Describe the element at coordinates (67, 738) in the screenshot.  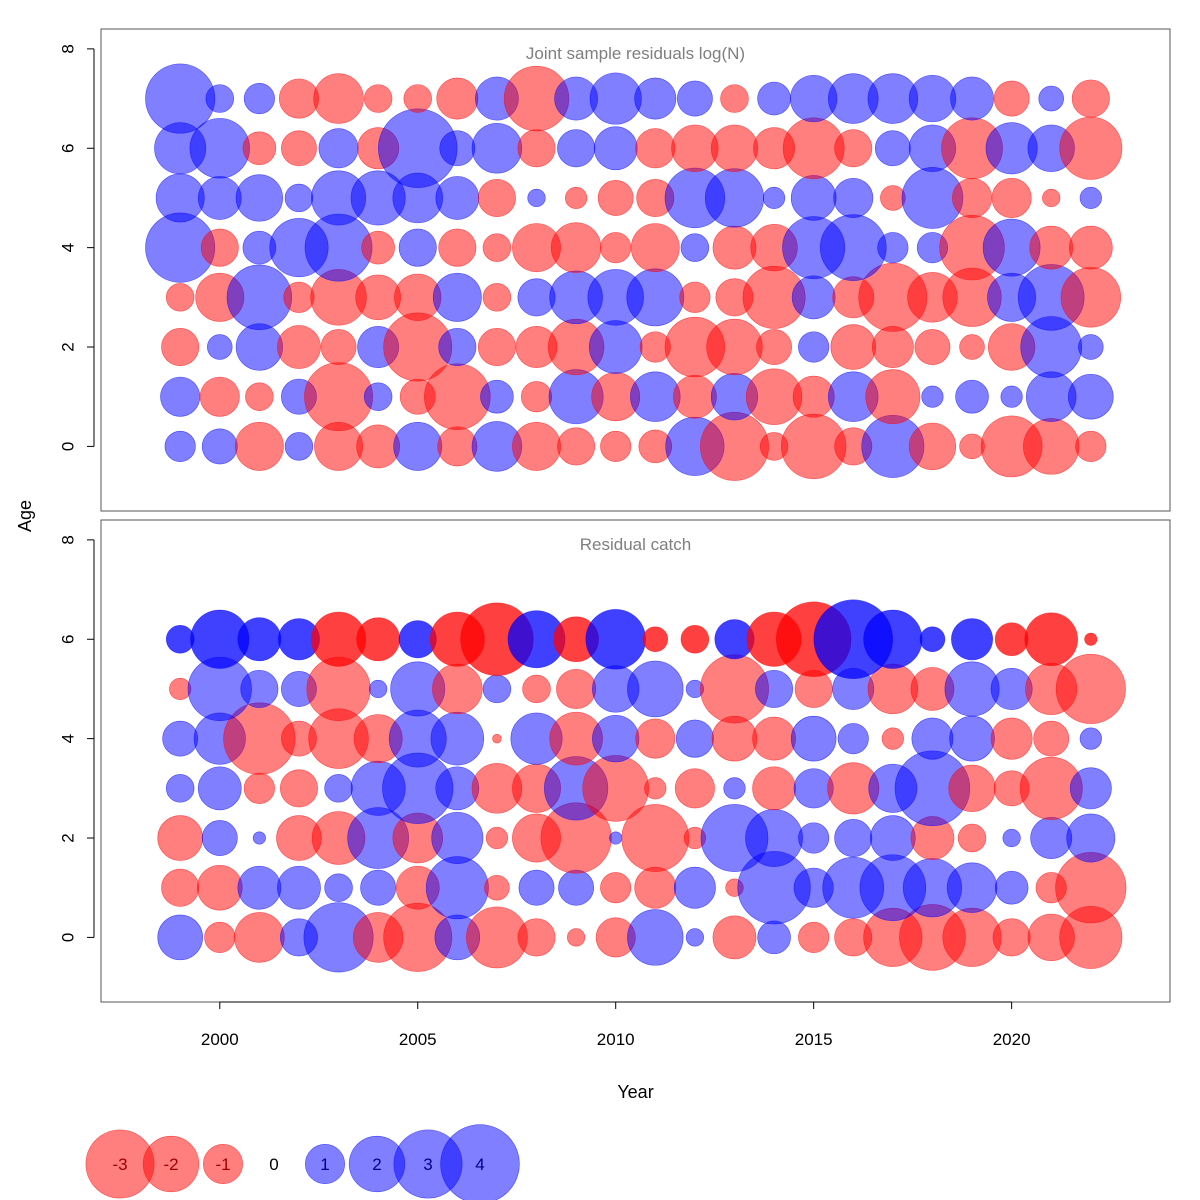
I see `y-tick-label: 4` at that location.